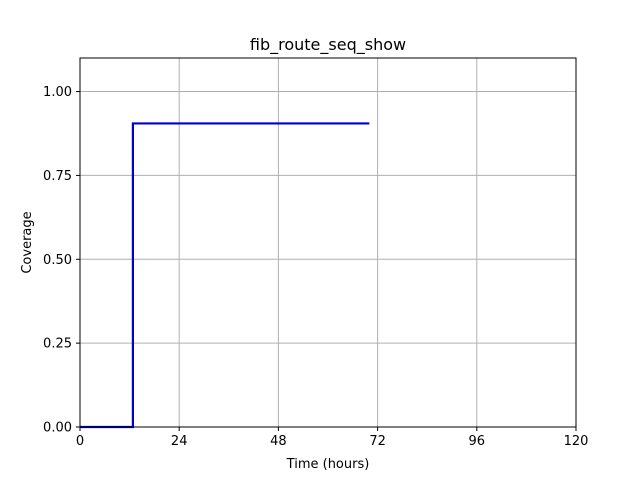  What do you see at coordinates (27, 242) in the screenshot?
I see `y-axis-label: Coverage` at bounding box center [27, 242].